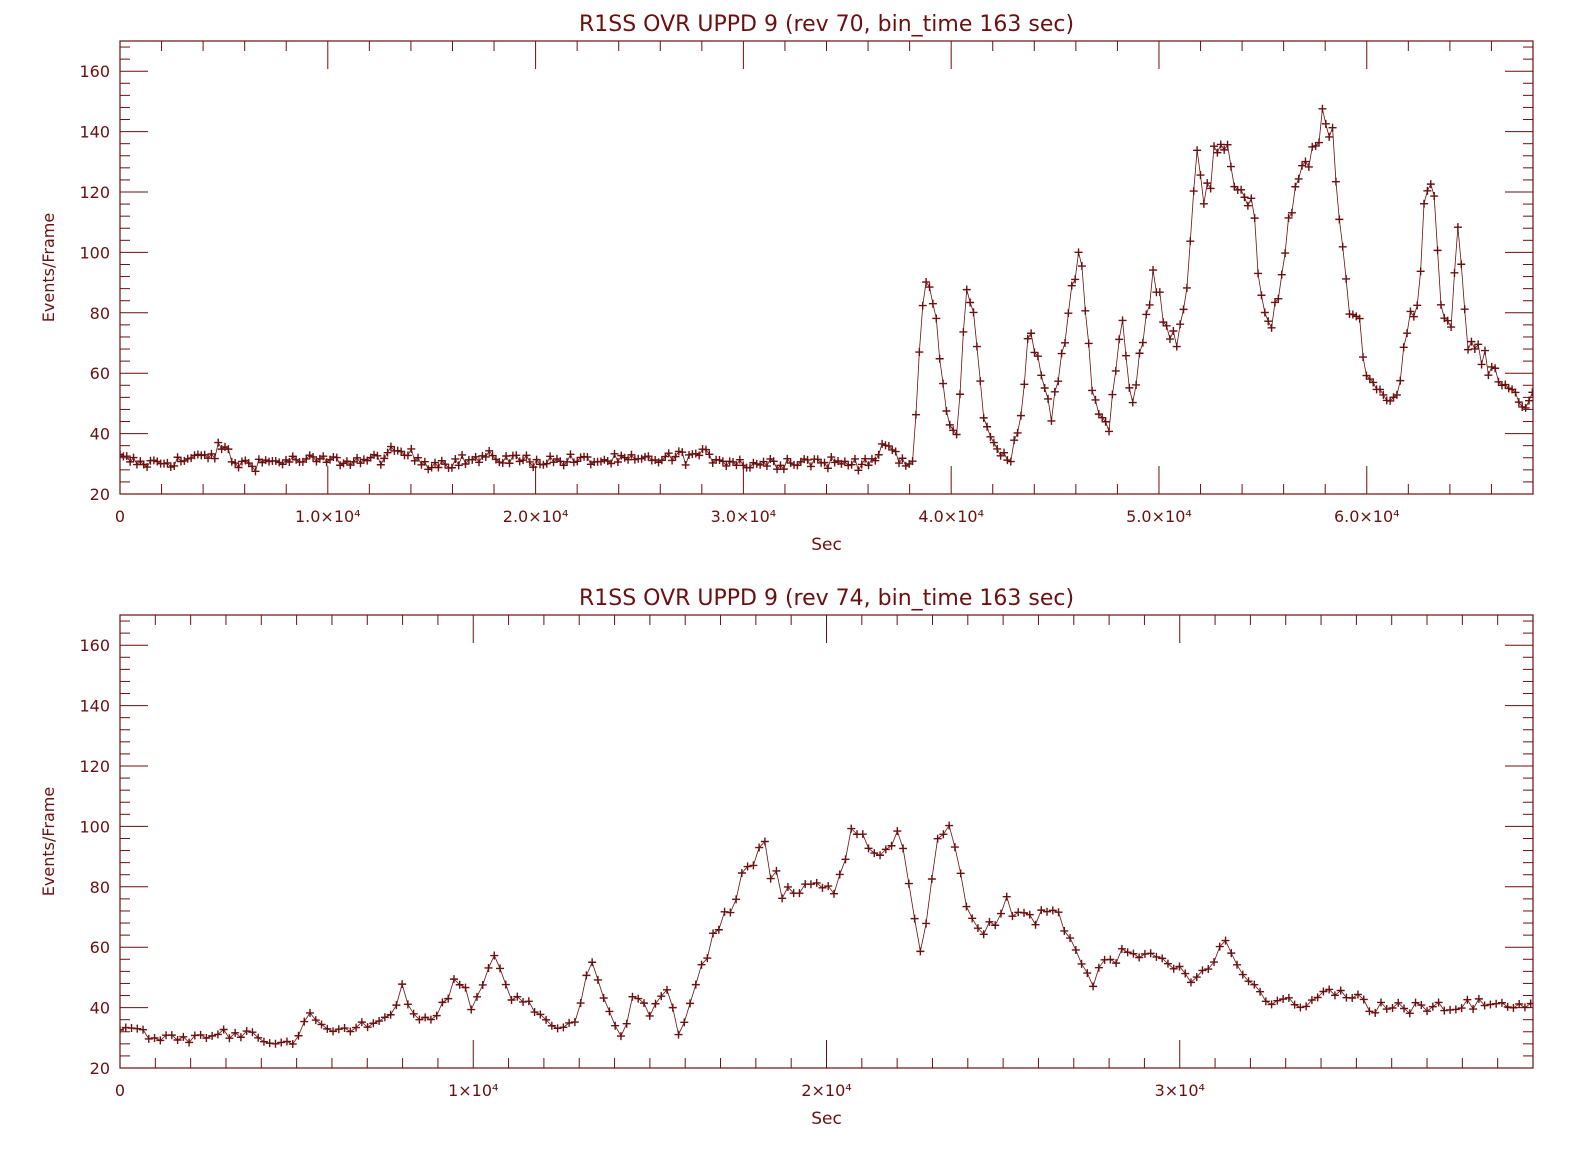  What do you see at coordinates (100, 1068) in the screenshot?
I see `y-tick-label: 20` at bounding box center [100, 1068].